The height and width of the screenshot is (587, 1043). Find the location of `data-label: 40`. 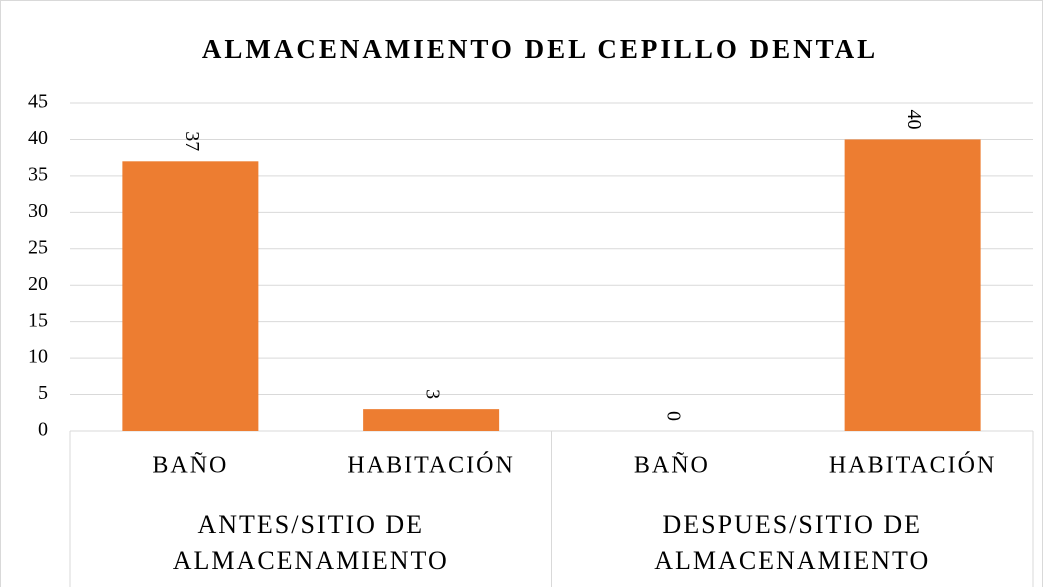

data-label: 40 is located at coordinates (914, 119).